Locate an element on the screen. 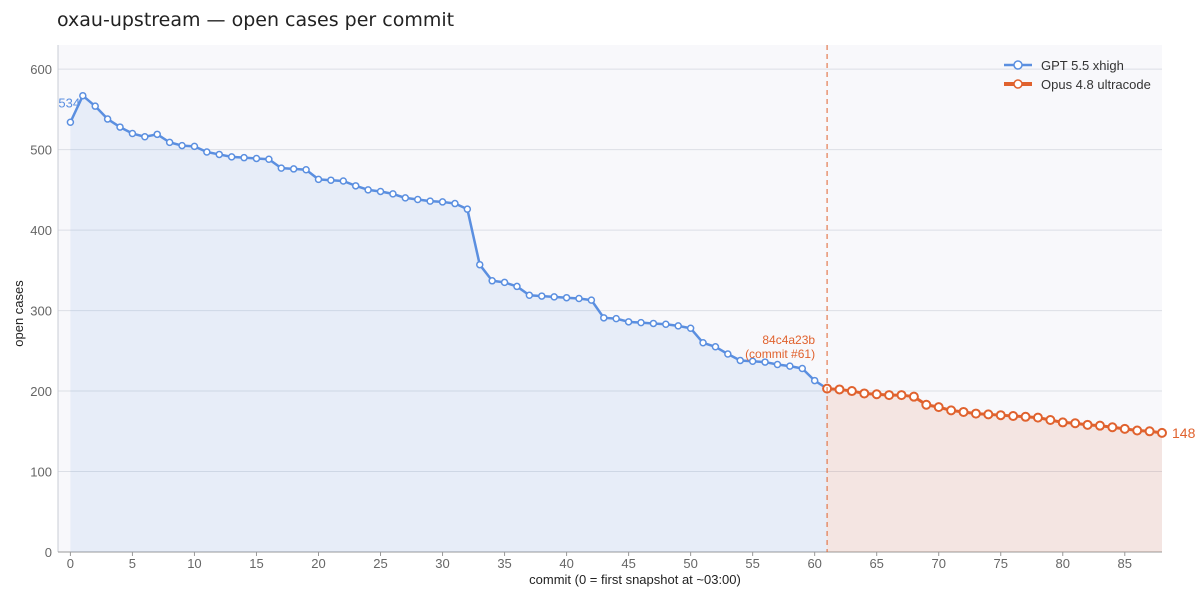 Image resolution: width=1200 pixels, height=605 pixels. x-tick-label: 0 is located at coordinates (70, 563).